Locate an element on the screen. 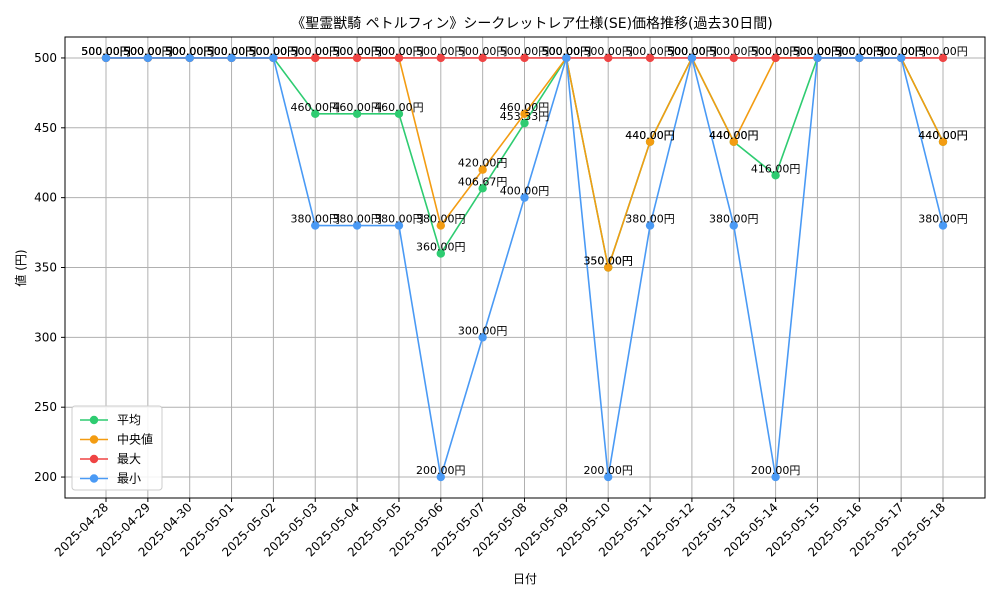 The width and height of the screenshot is (1000, 600). data-label: 420.00円 is located at coordinates (483, 163).